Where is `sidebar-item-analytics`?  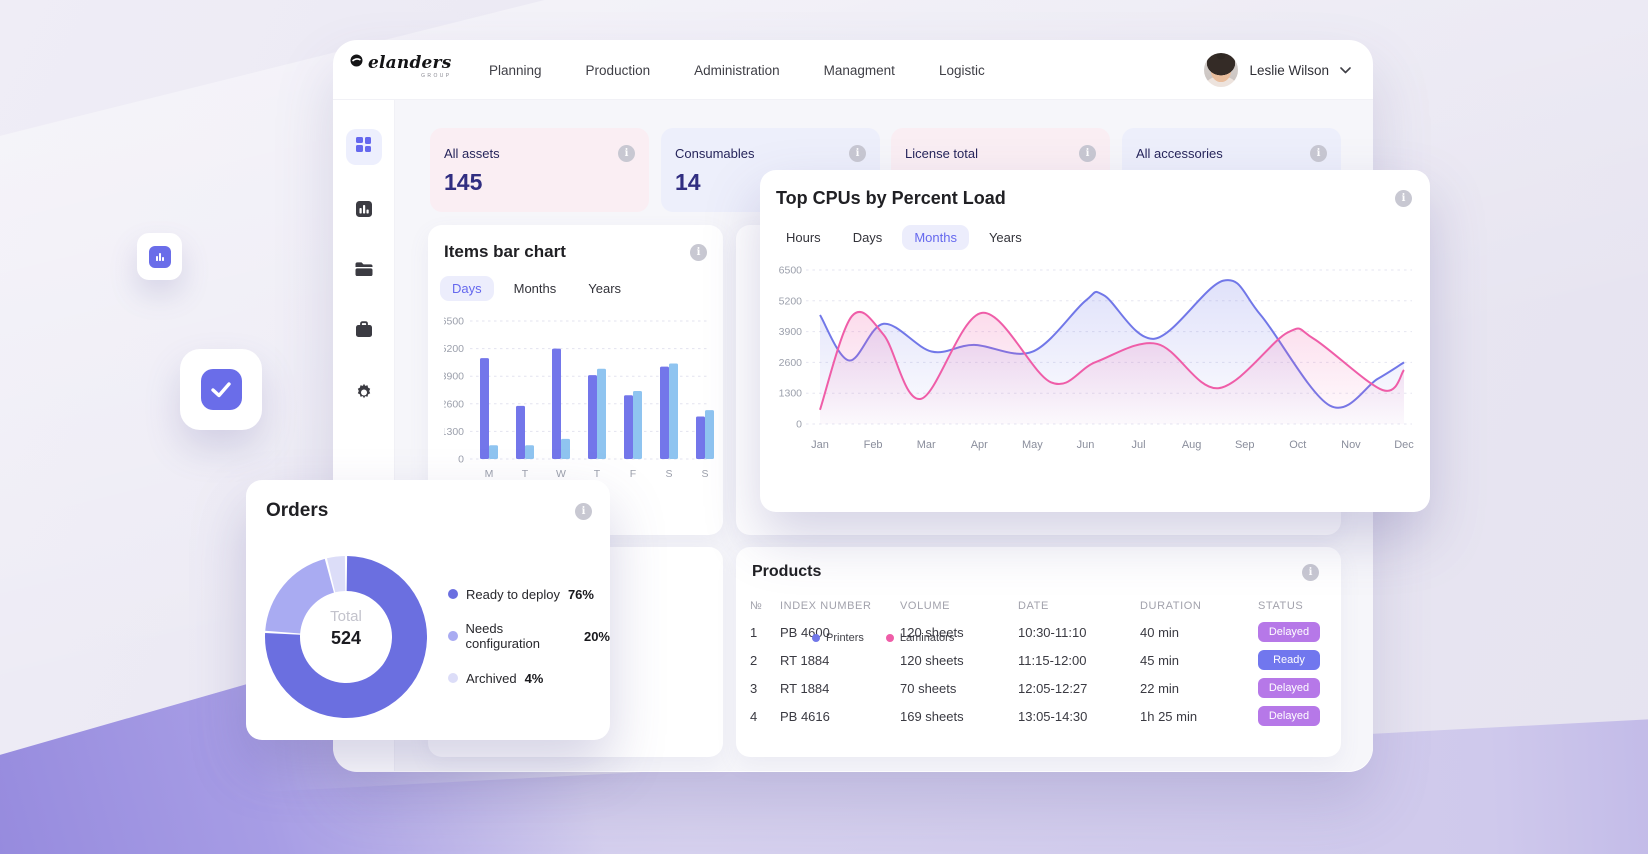 sidebar-item-analytics is located at coordinates (364, 211).